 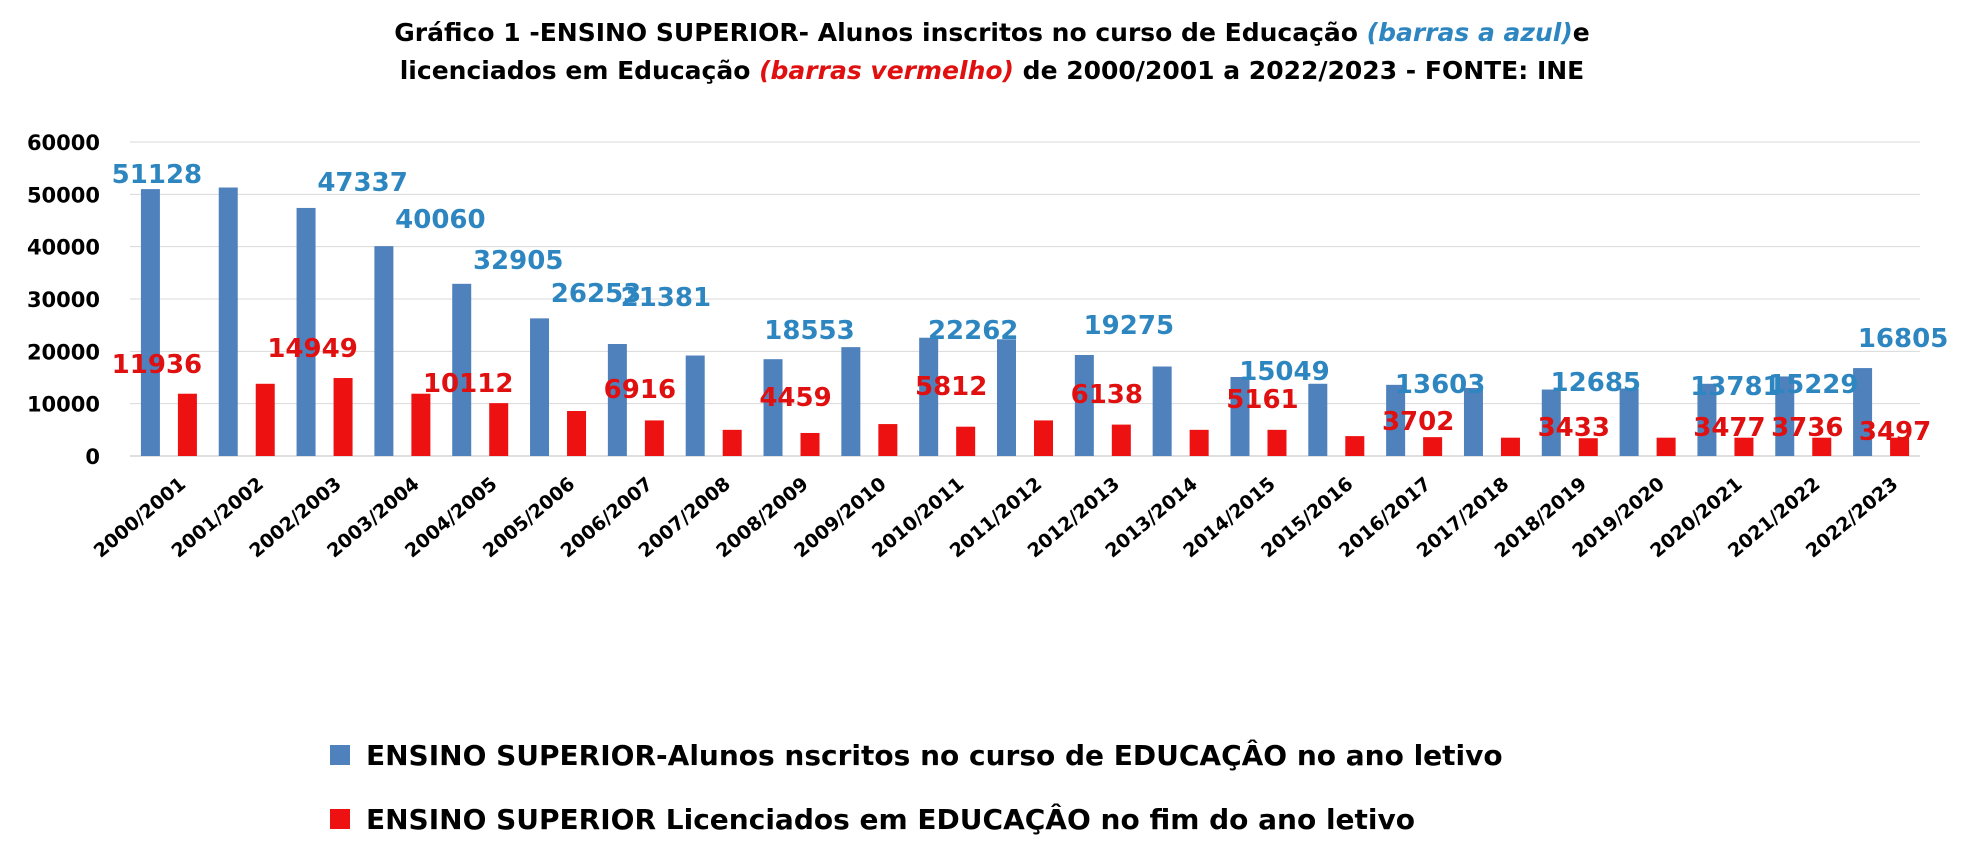 I want to click on legend-swatch-blue, so click(x=340, y=755).